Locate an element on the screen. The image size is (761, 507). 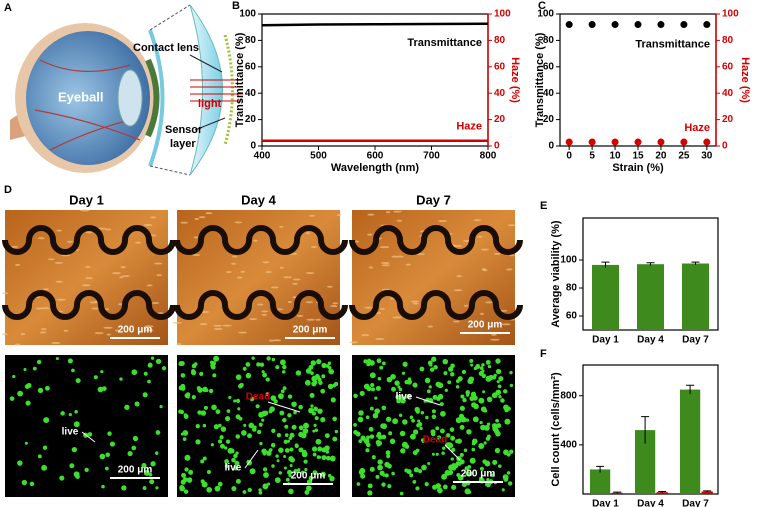
scale-bar-label: 200 μm is located at coordinates (485, 325).